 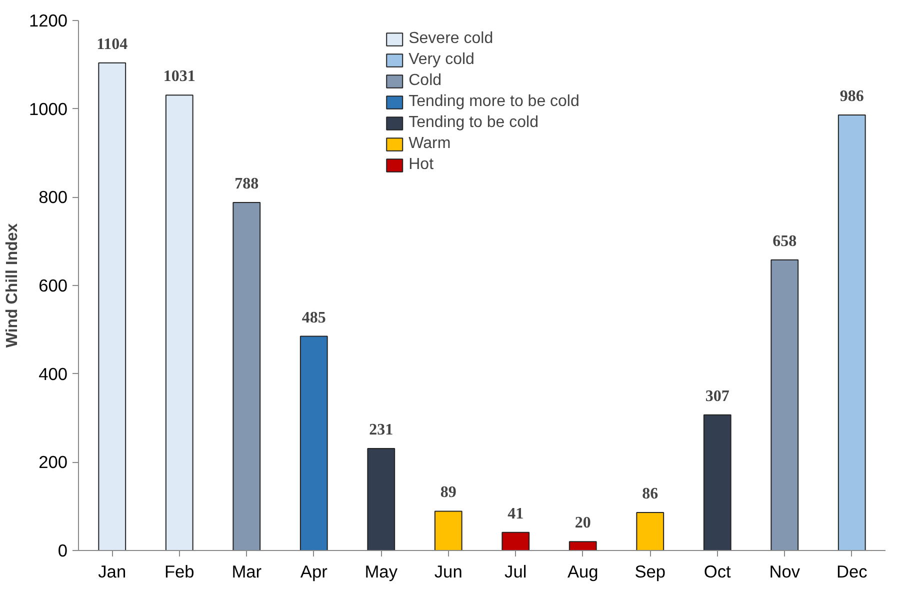 I want to click on data-label: 1031, so click(x=179, y=77).